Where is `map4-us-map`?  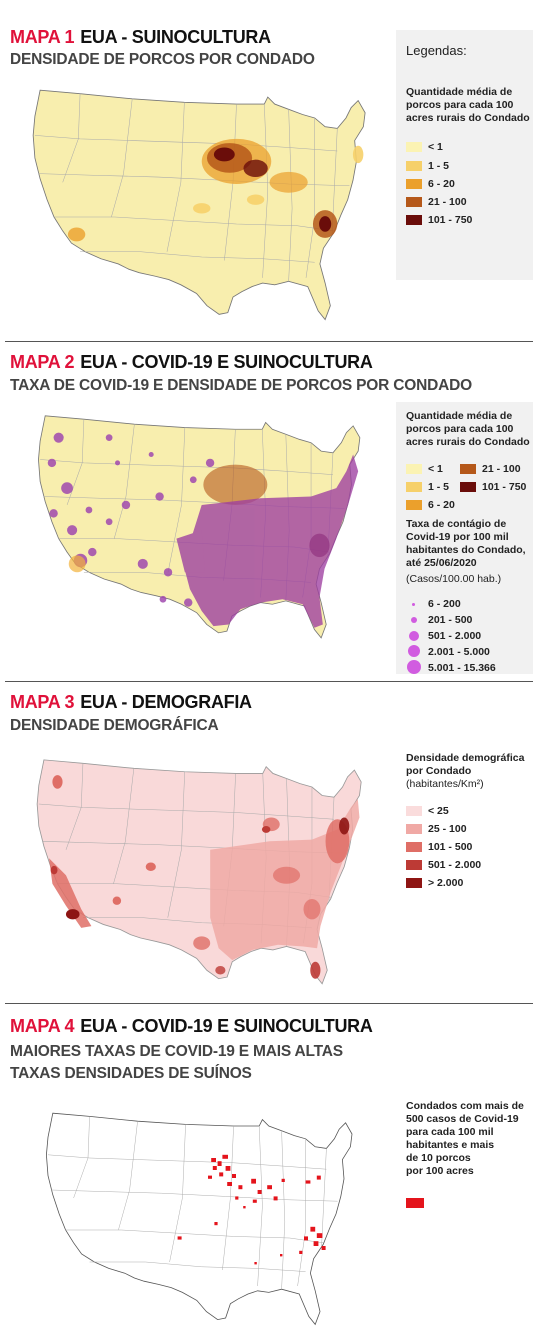
map4-us-map is located at coordinates (199, 1218).